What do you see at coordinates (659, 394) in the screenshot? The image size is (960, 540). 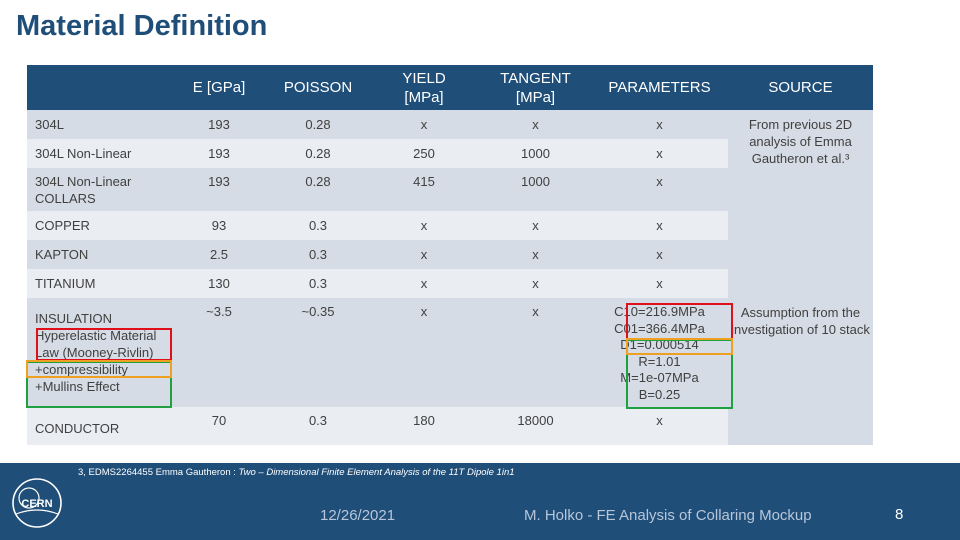 I see `parameter-line: B=0.25` at bounding box center [659, 394].